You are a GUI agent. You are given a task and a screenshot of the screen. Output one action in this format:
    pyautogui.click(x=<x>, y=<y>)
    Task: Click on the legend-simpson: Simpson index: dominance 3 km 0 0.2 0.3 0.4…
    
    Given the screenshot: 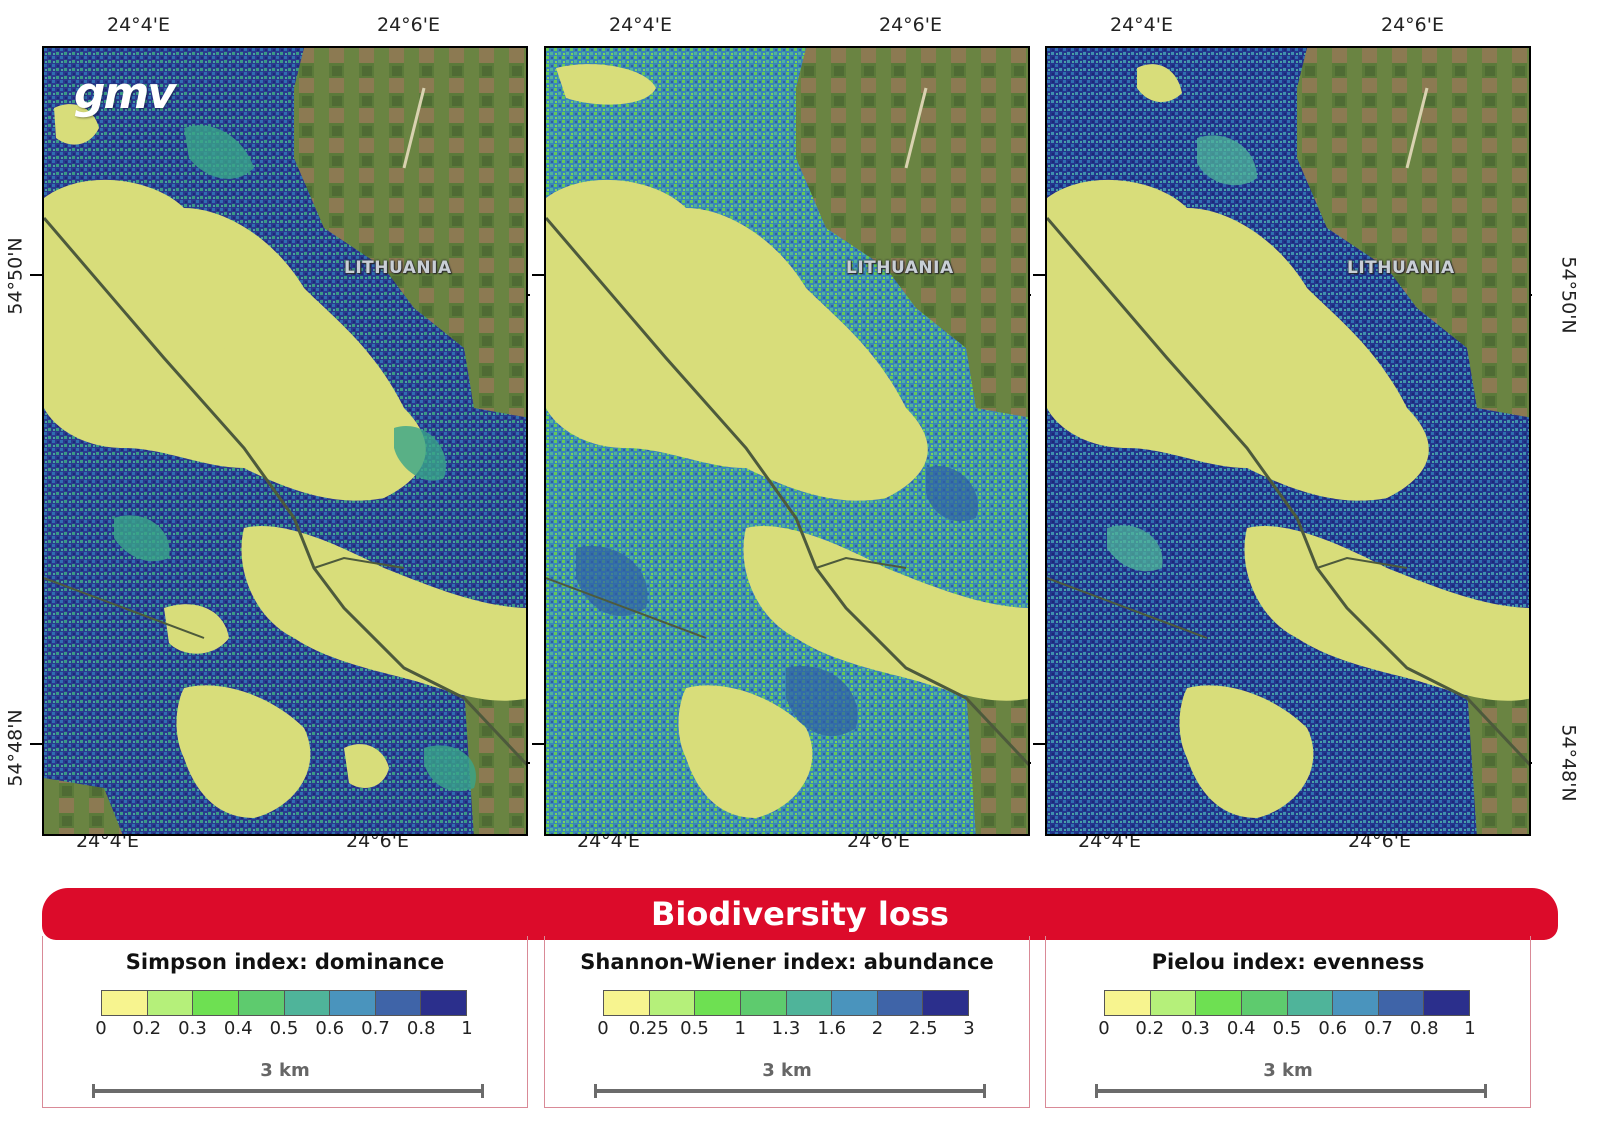 What is the action you would take?
    pyautogui.click(x=285, y=1022)
    